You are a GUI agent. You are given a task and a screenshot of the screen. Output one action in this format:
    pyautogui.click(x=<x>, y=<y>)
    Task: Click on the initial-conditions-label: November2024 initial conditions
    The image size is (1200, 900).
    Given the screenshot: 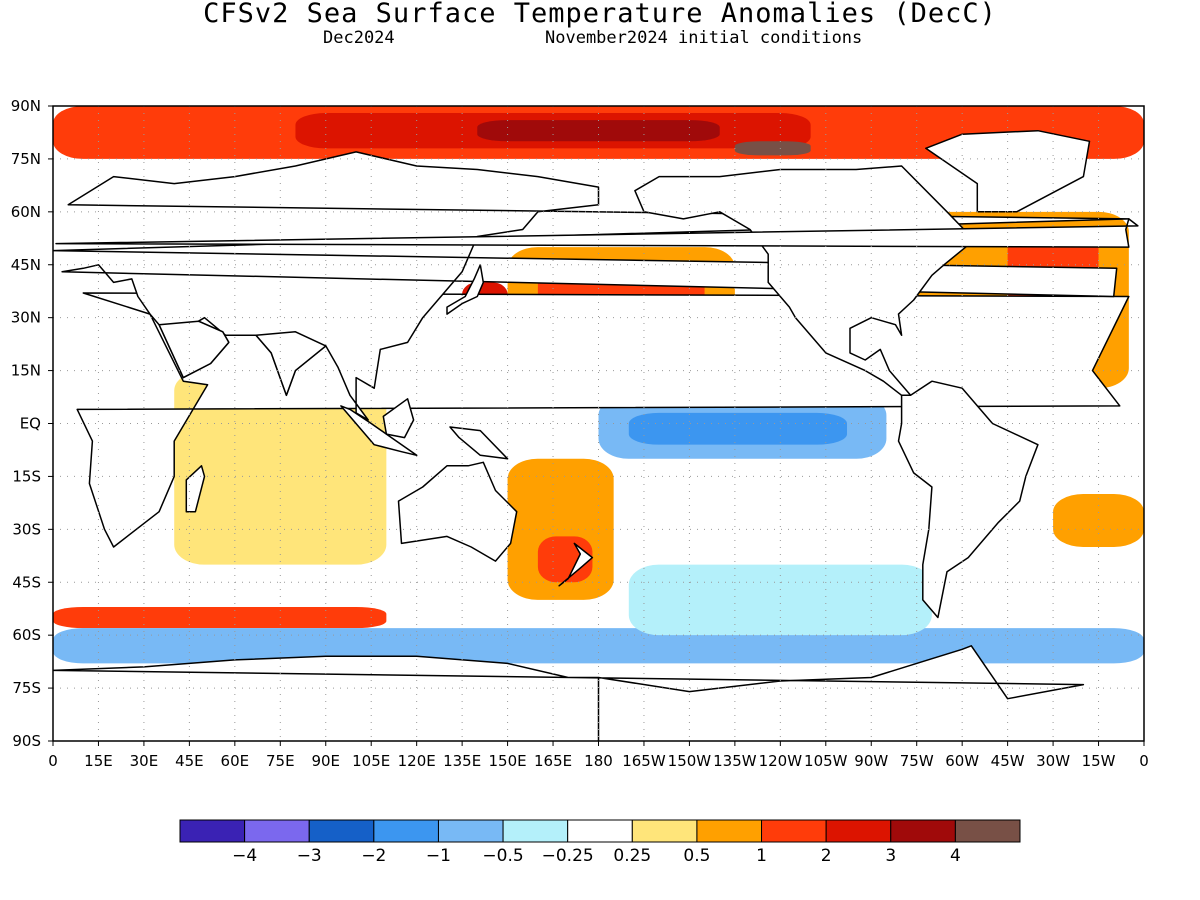 What is the action you would take?
    pyautogui.click(x=704, y=38)
    